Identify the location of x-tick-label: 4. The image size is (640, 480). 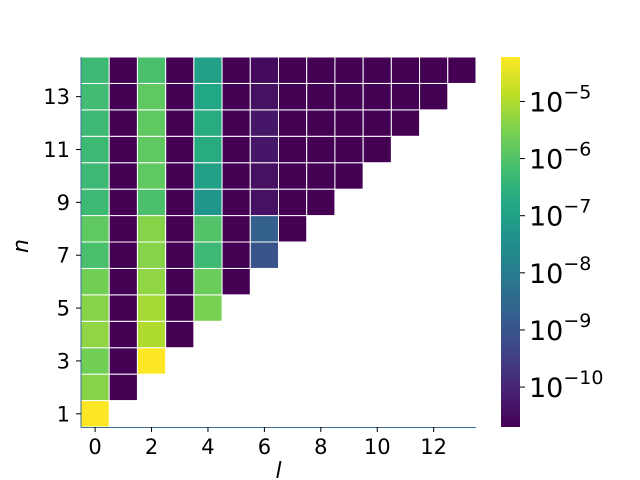
(207, 447).